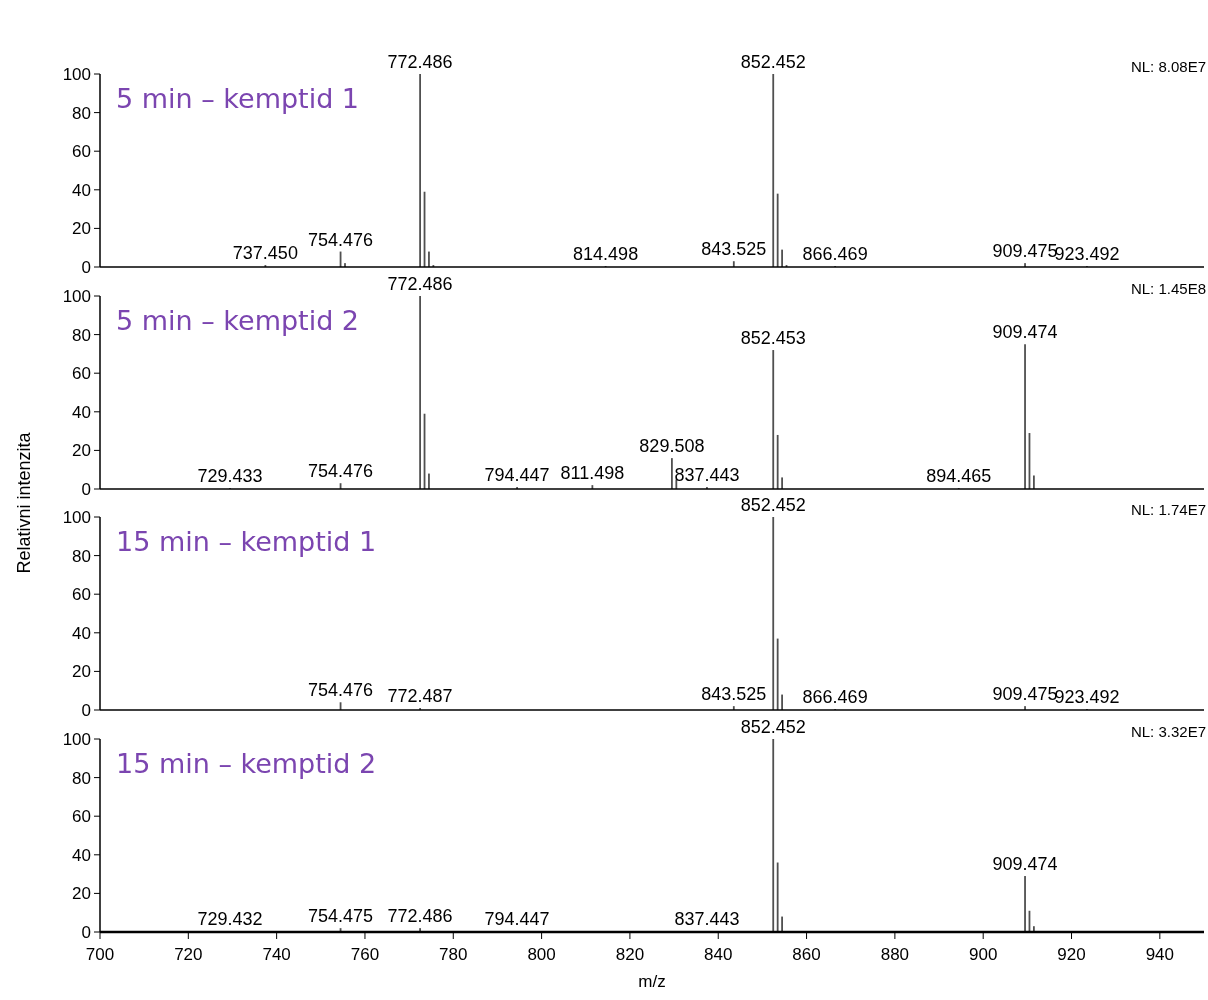 This screenshot has height=1000, width=1208. What do you see at coordinates (230, 919) in the screenshot?
I see `annotation: 729.432` at bounding box center [230, 919].